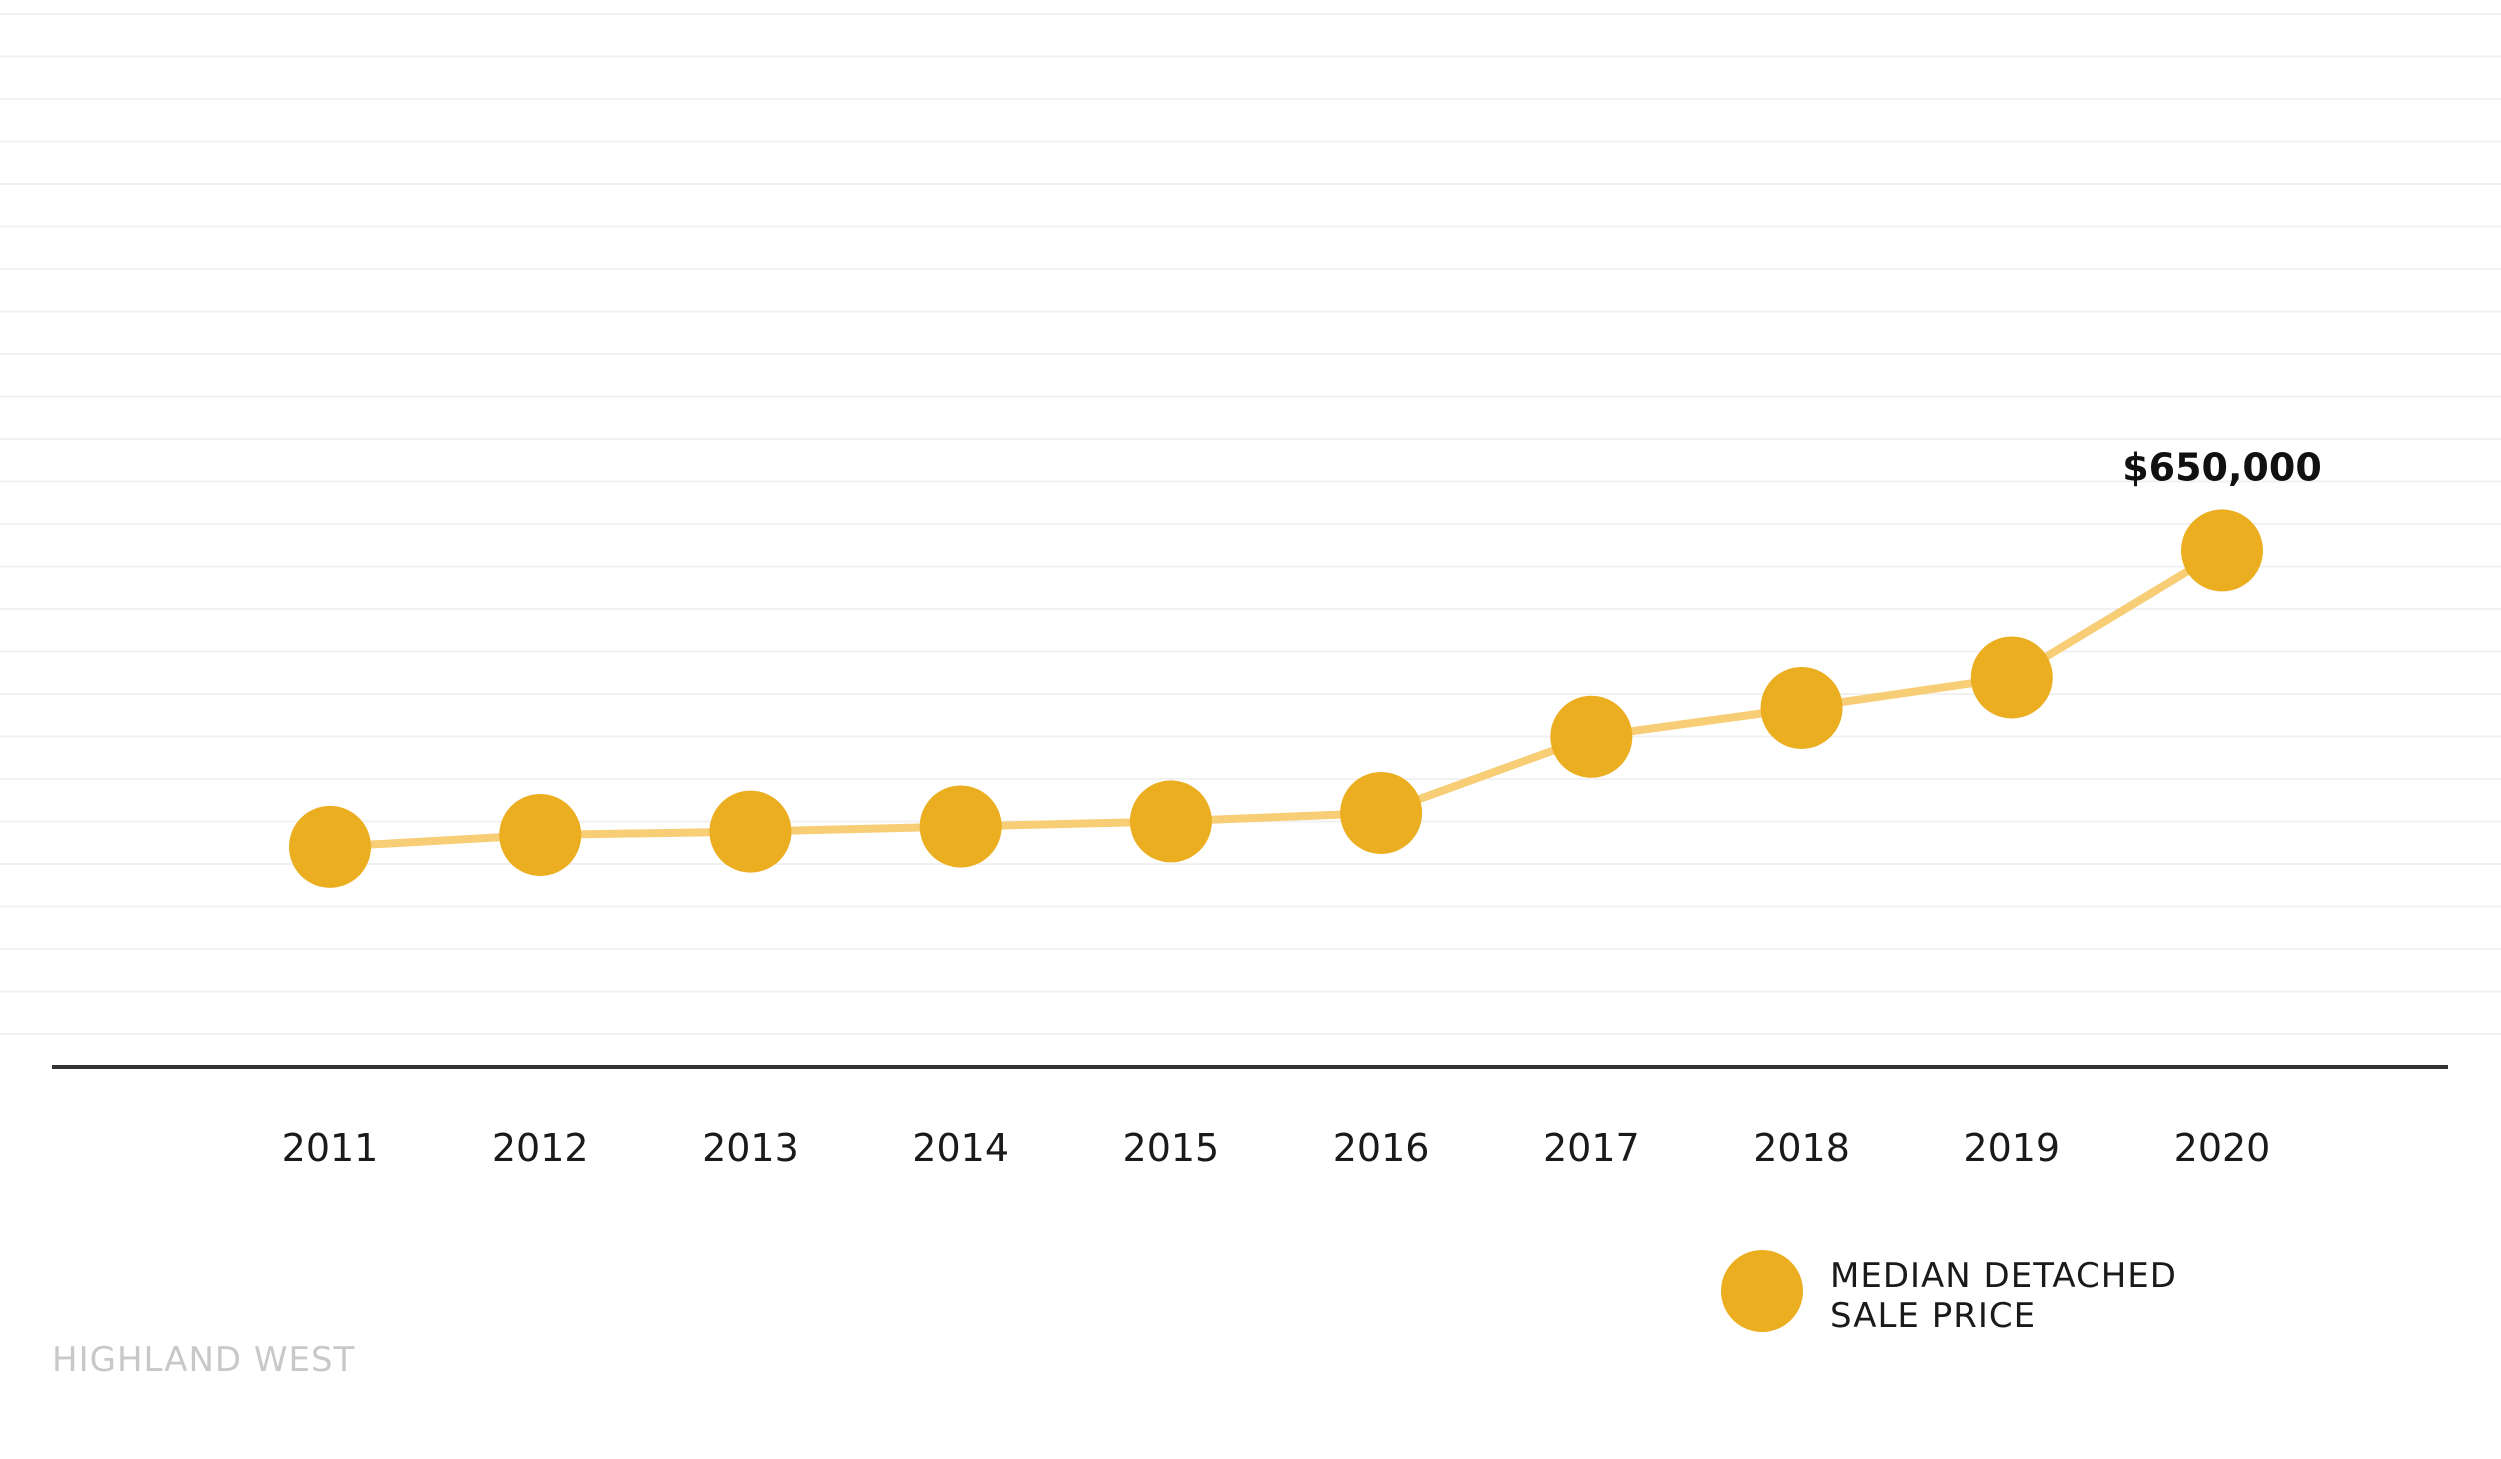 Image resolution: width=2501 pixels, height=1459 pixels. I want to click on x-tick-label-2014: 2014, so click(960, 1148).